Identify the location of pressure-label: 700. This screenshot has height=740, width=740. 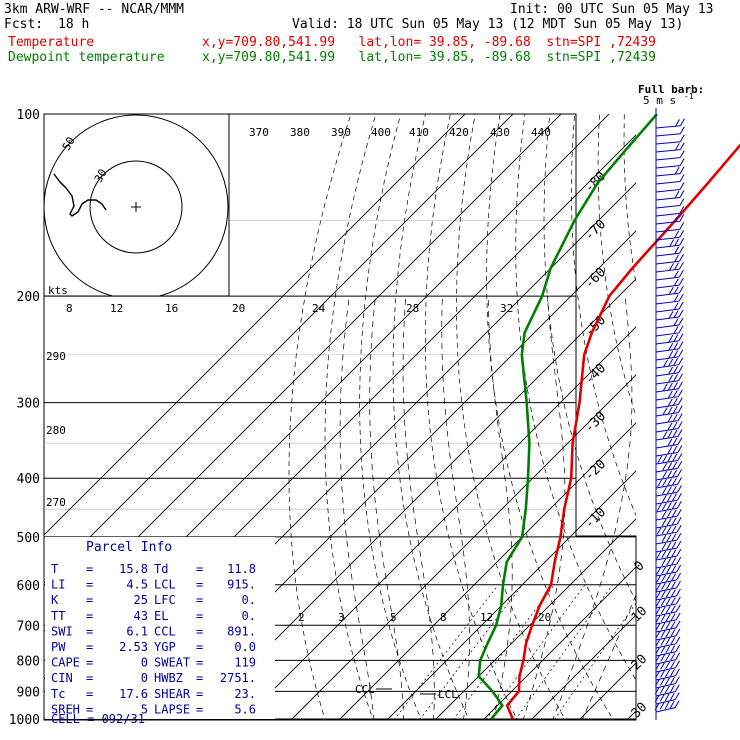
(28, 626).